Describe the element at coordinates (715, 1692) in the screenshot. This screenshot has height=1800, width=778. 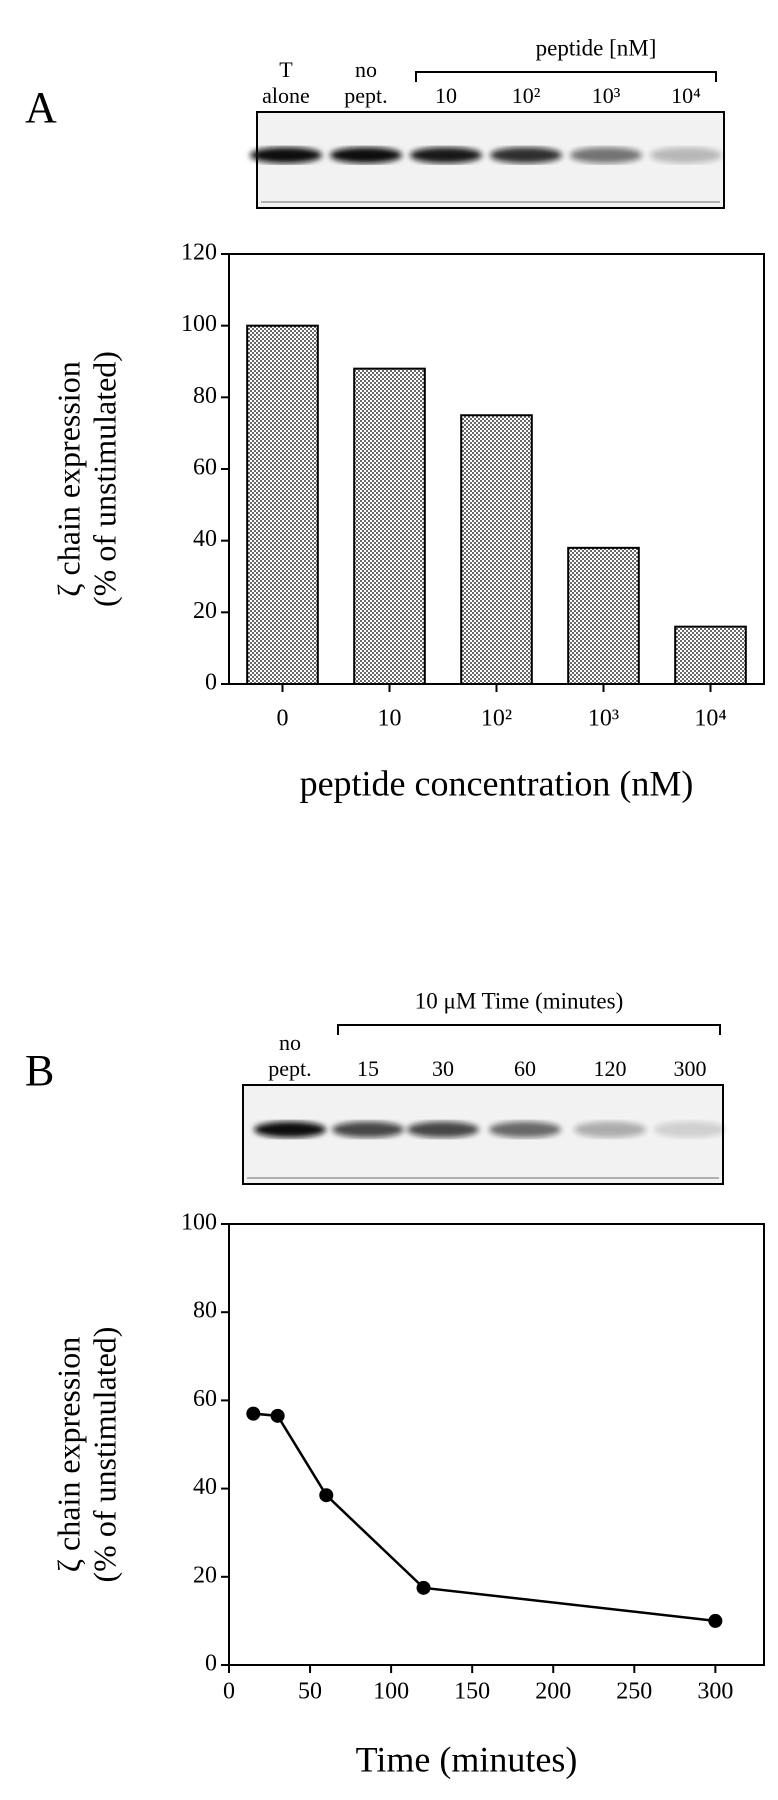
I see `x-tick-label: 300` at that location.